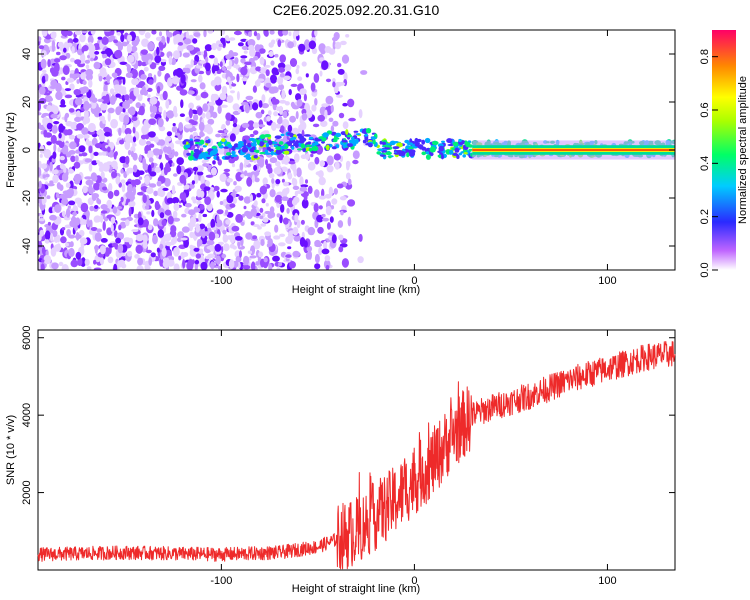 The width and height of the screenshot is (750, 600). Describe the element at coordinates (11, 150) in the screenshot. I see `top-y-axis-title: Frequency (Hz)` at that location.